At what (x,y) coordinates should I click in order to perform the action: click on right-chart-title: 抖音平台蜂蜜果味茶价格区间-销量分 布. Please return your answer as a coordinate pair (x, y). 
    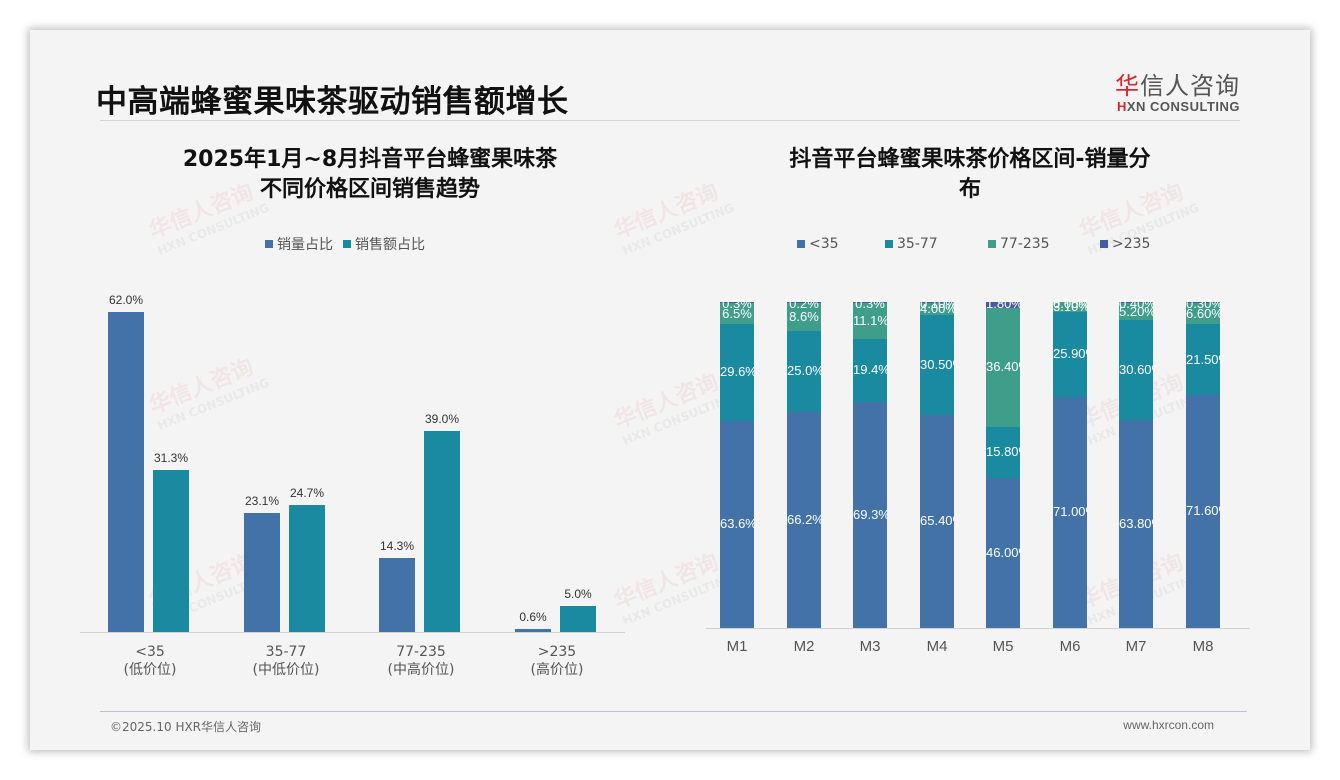
    Looking at the image, I should click on (970, 174).